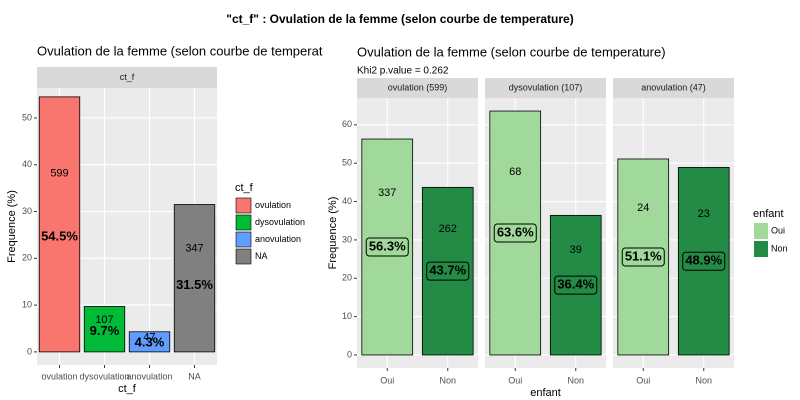  Describe the element at coordinates (244, 188) in the screenshot. I see `legend-title: ct_f` at that location.